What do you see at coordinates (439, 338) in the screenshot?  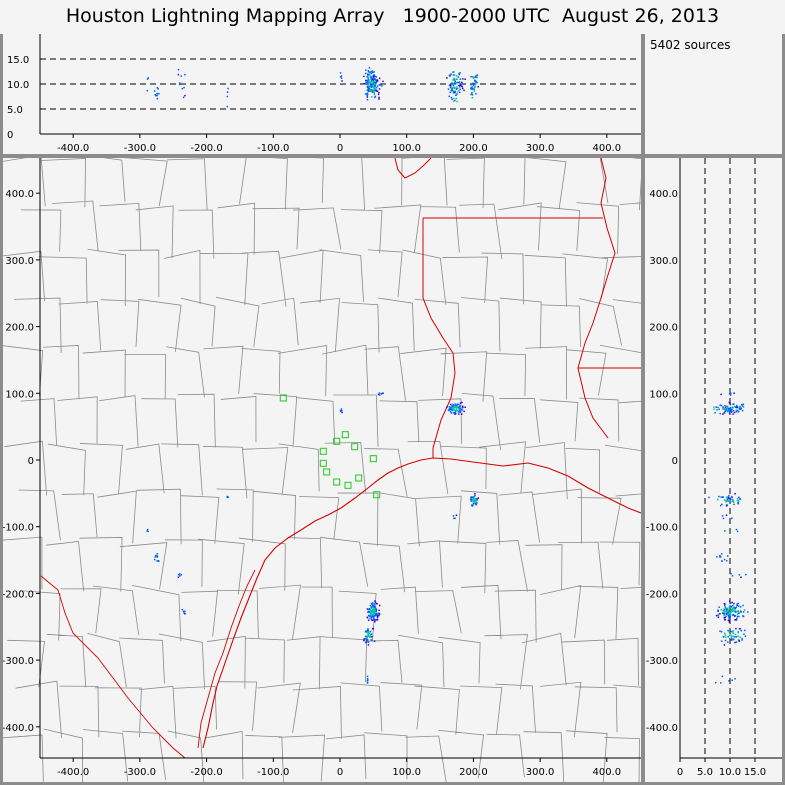 I see `texas-louisiana-border` at bounding box center [439, 338].